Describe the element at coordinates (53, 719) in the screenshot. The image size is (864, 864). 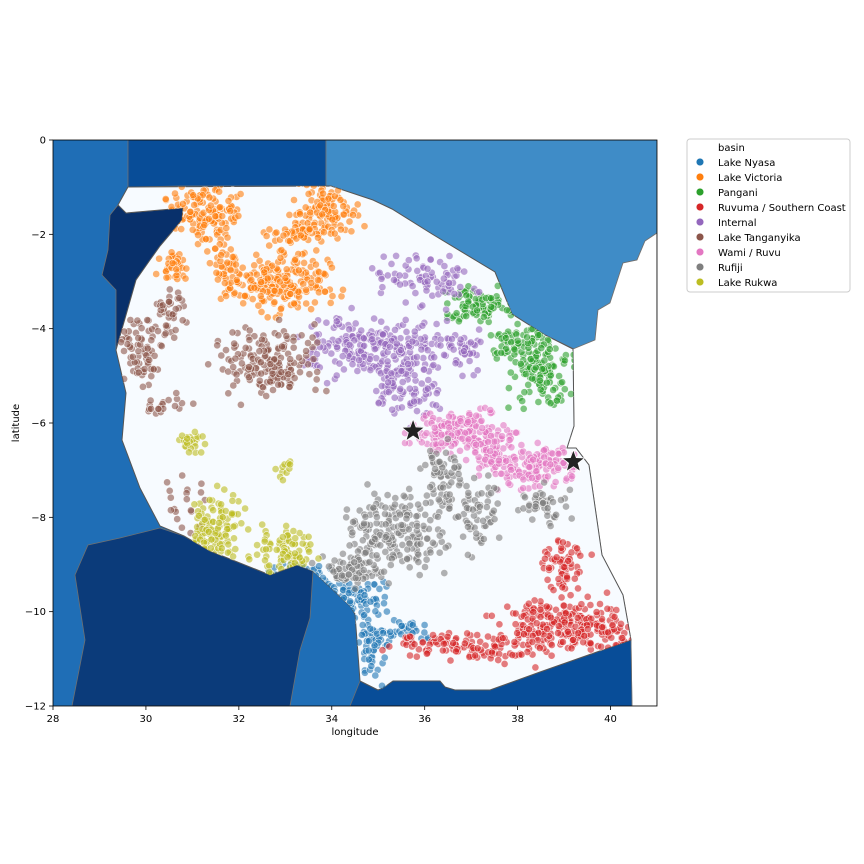
I see `x-tick-label: 28` at that location.